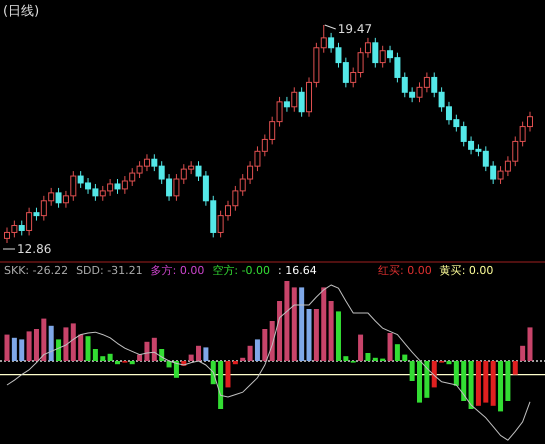 This screenshot has width=545, height=444. I want to click on annotation: 12.86, so click(34, 249).